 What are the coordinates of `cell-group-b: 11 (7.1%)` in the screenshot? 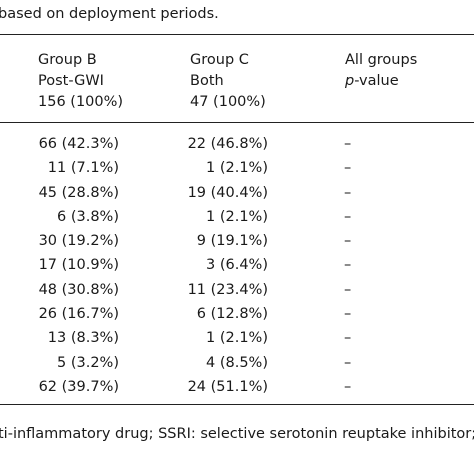 It's located at (83, 168).